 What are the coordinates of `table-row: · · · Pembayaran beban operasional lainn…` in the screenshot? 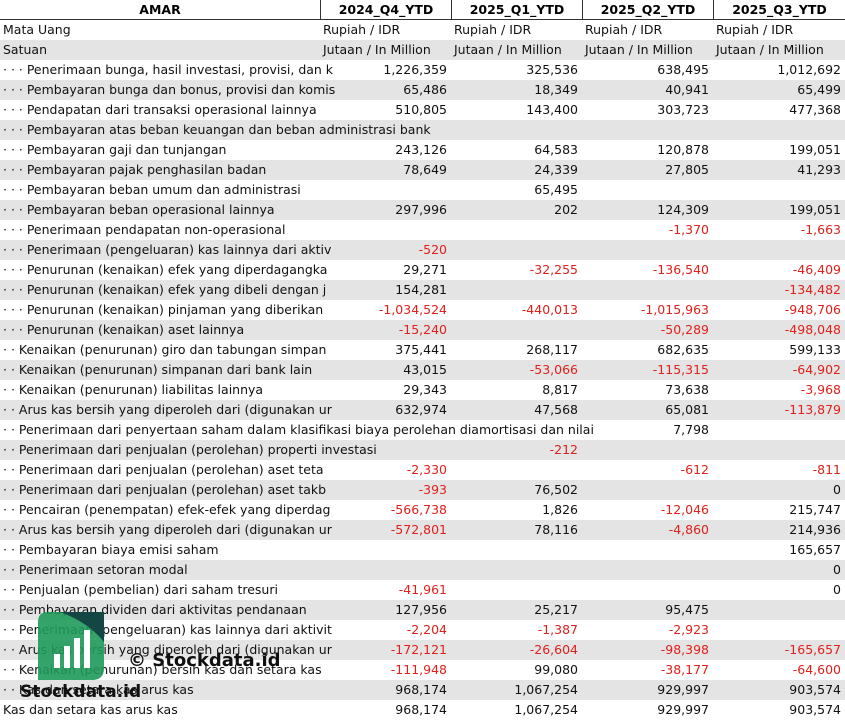 It's located at (422, 210).